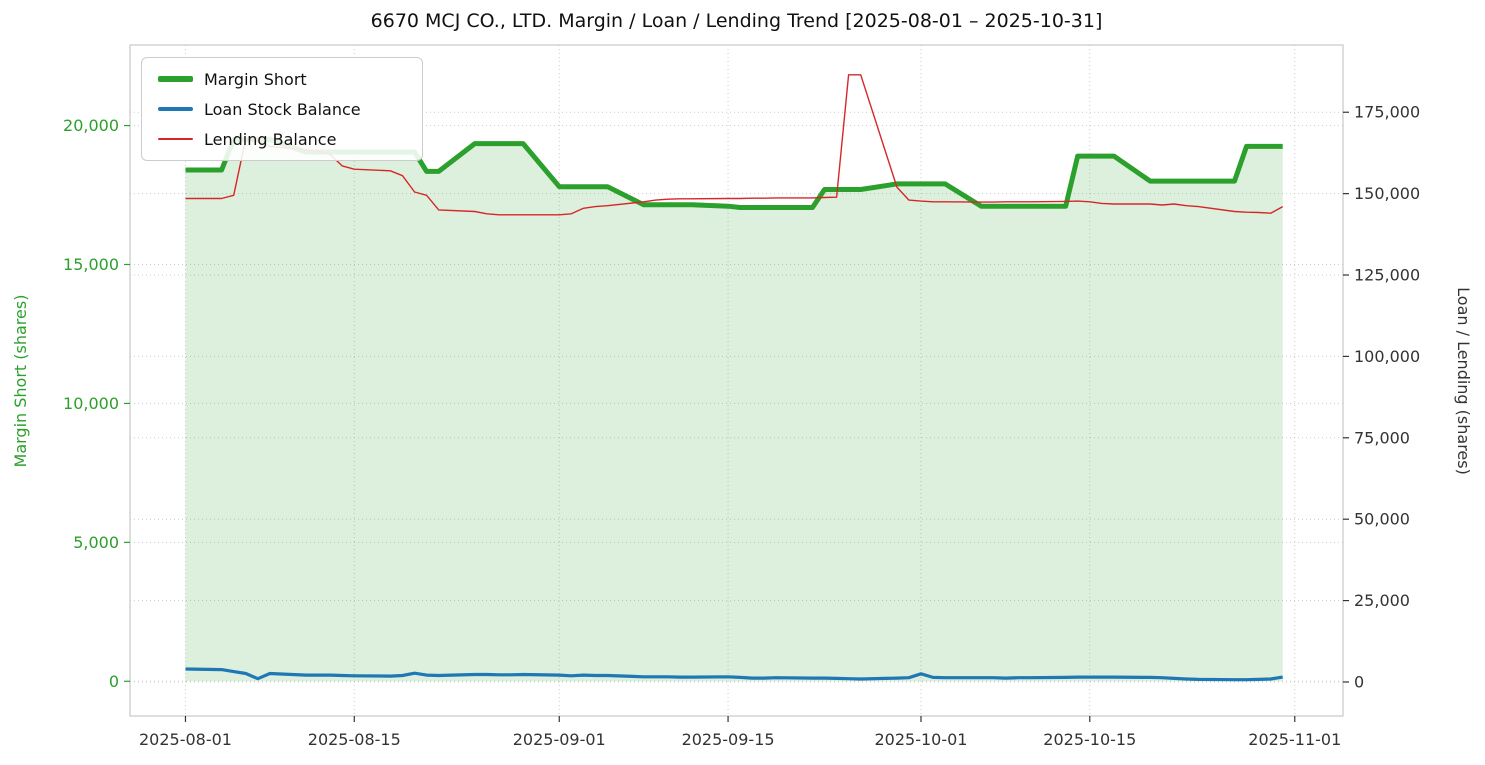 The height and width of the screenshot is (765, 1485). Describe the element at coordinates (91, 125) in the screenshot. I see `left-y-tick-label: 20,000` at that location.